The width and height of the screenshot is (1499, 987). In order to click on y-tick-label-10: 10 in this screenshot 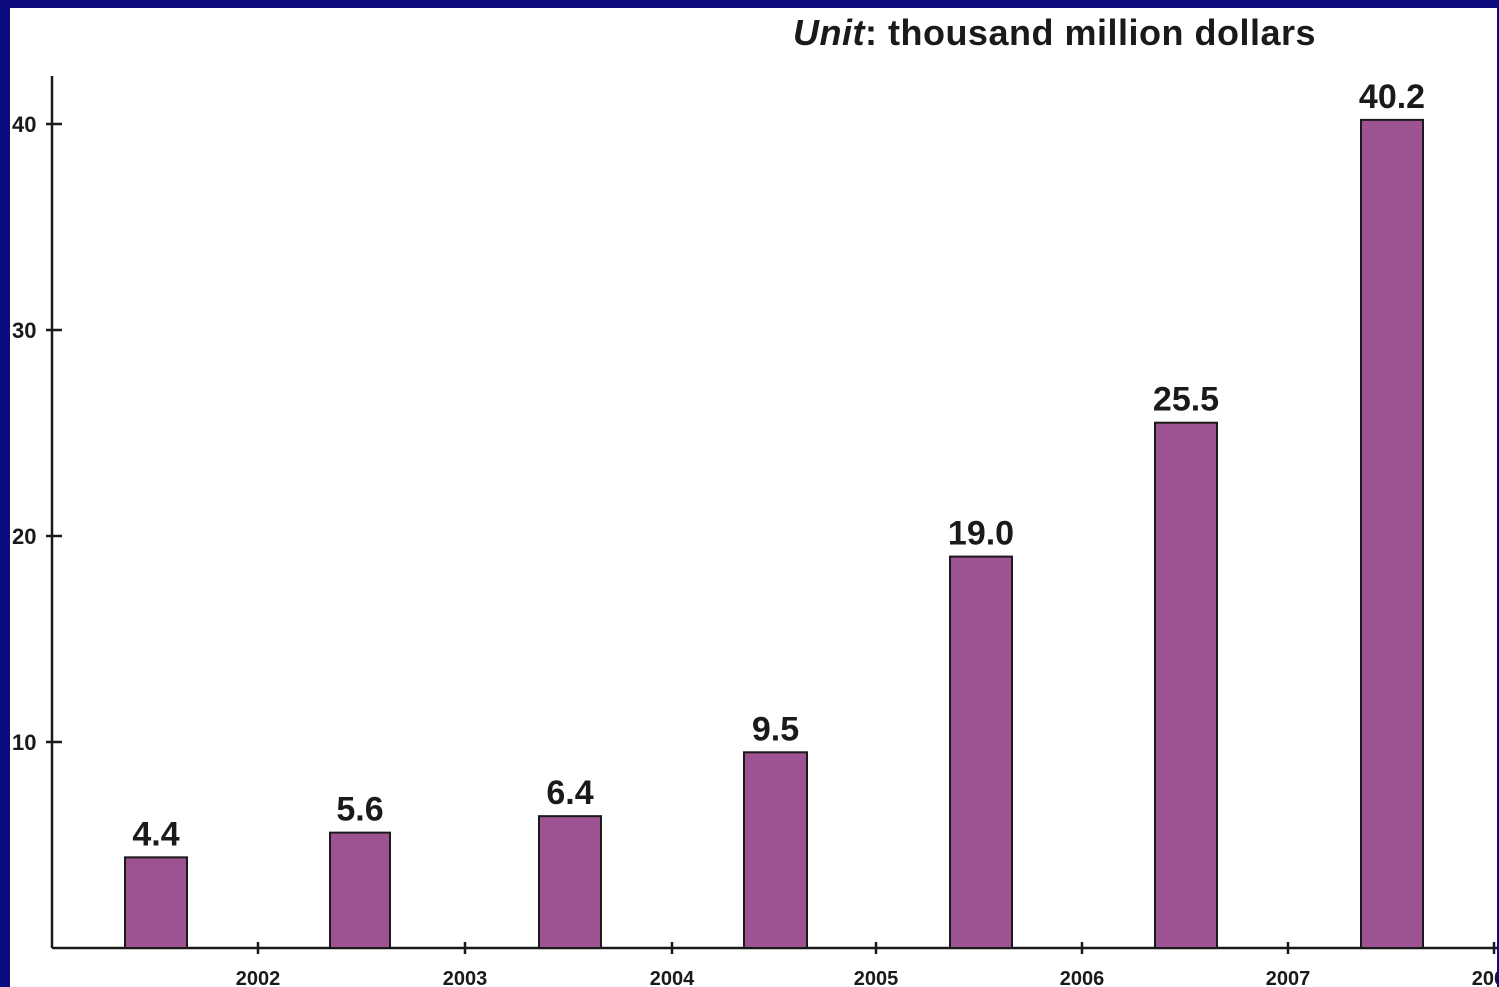, I will do `click(24, 742)`.